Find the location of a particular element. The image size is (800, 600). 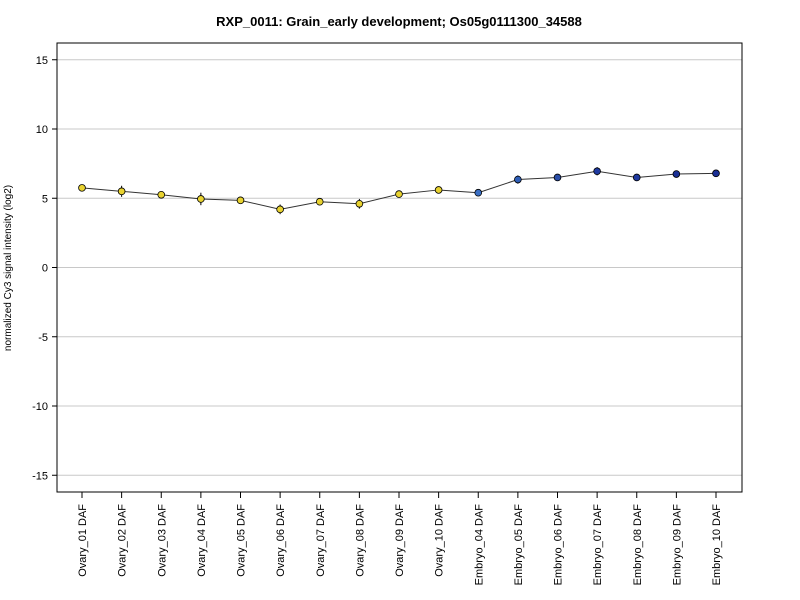

x-tick-label: Ovary_09 DAF is located at coordinates (400, 540).